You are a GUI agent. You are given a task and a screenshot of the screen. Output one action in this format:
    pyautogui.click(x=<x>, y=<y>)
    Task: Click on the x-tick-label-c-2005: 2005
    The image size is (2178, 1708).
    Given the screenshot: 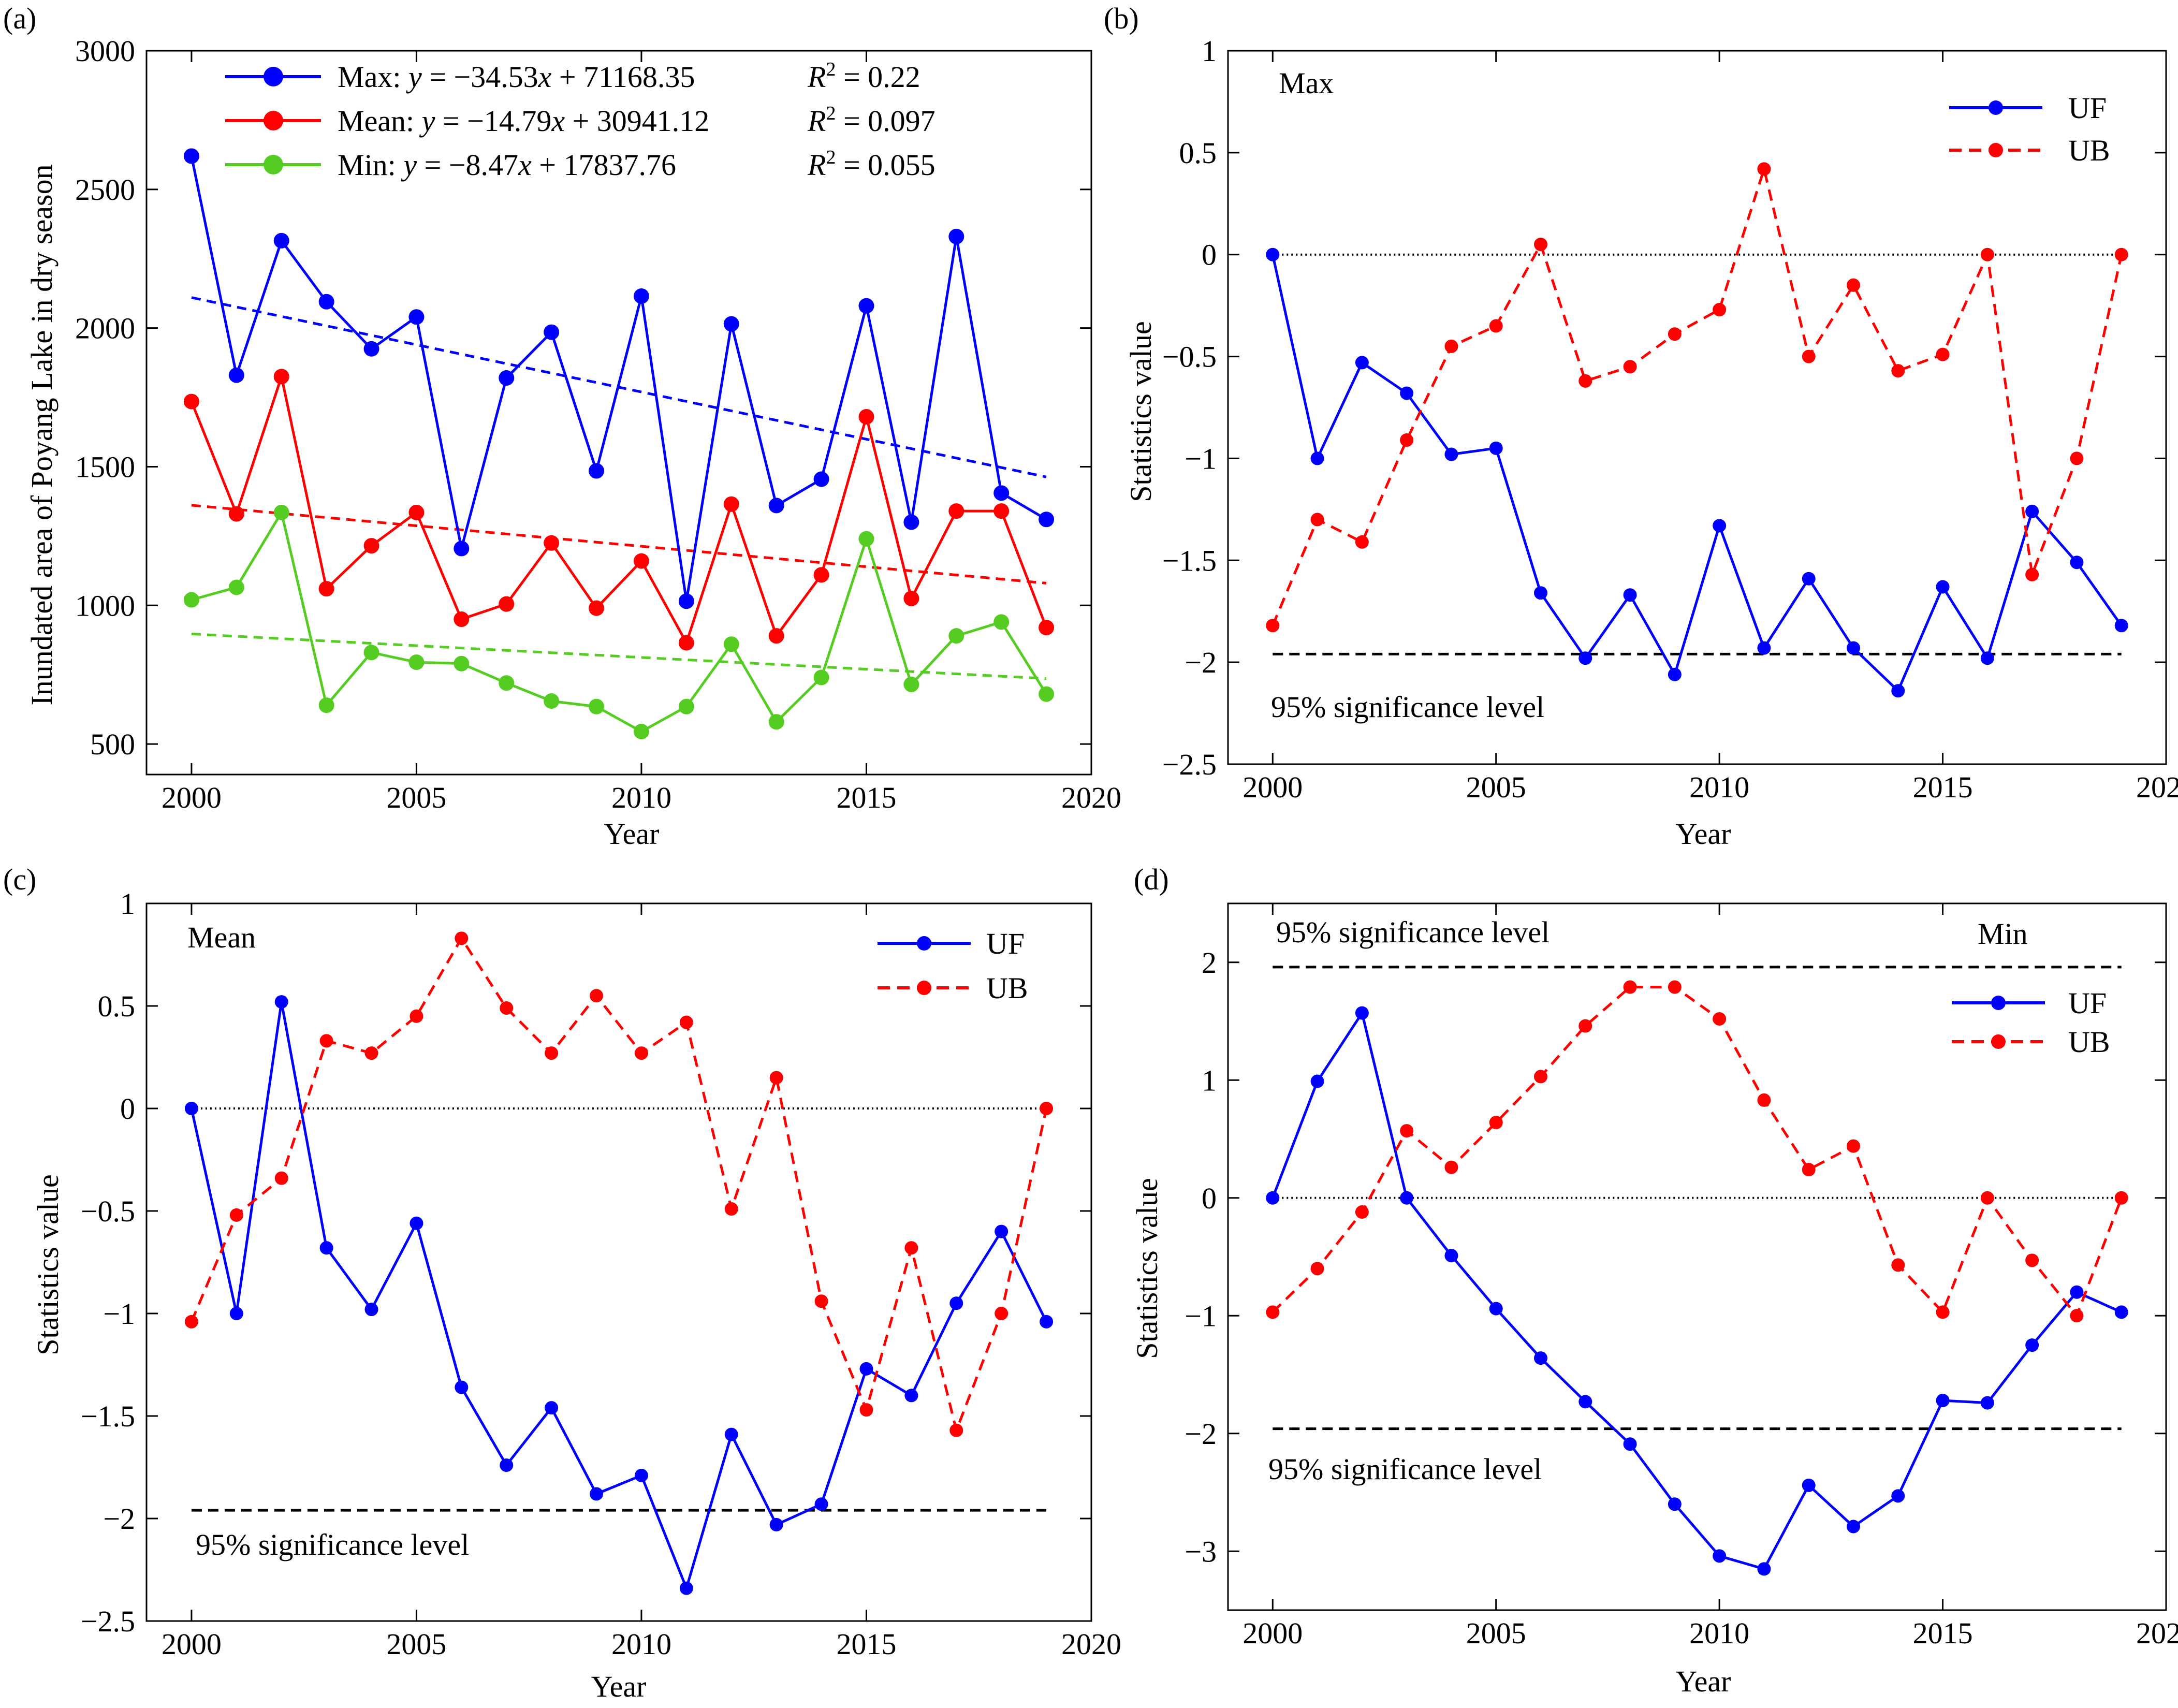 What is the action you would take?
    pyautogui.click(x=416, y=1644)
    